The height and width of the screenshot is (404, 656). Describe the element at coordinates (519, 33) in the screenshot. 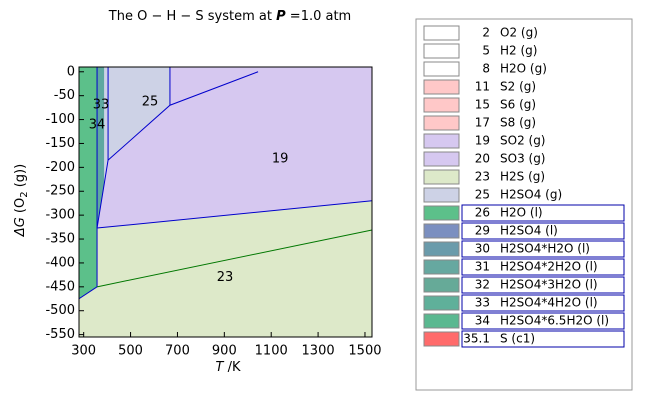

I see `legend-name: O2 (g)` at that location.